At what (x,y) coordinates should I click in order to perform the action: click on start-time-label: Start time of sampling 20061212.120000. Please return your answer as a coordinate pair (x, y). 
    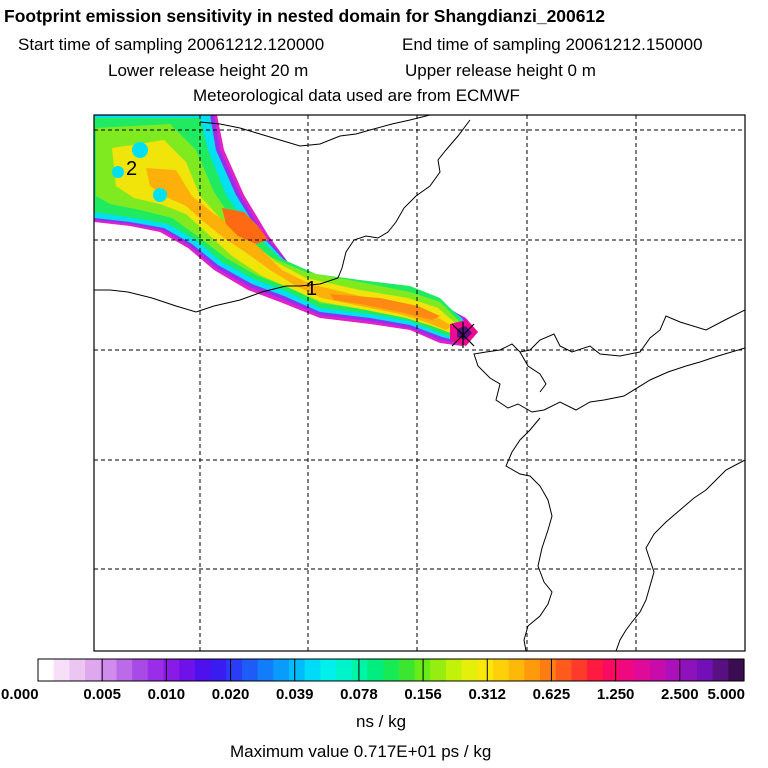
    Looking at the image, I should click on (171, 44).